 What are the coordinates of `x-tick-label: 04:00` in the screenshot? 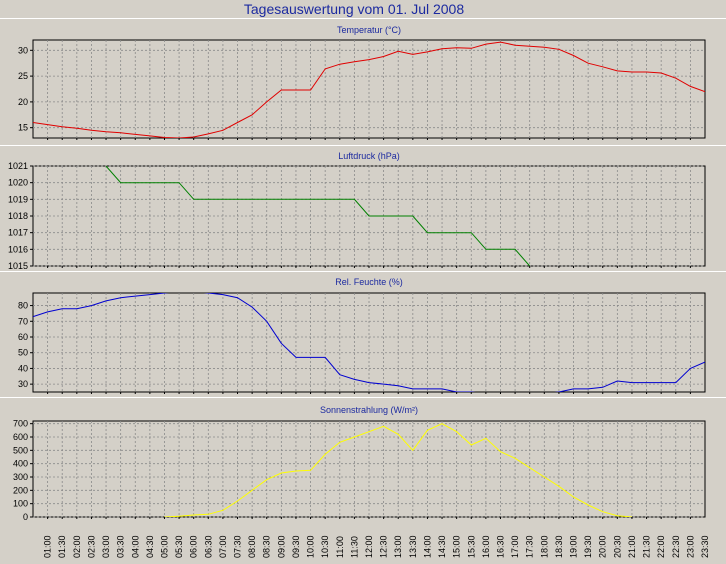 It's located at (135, 546).